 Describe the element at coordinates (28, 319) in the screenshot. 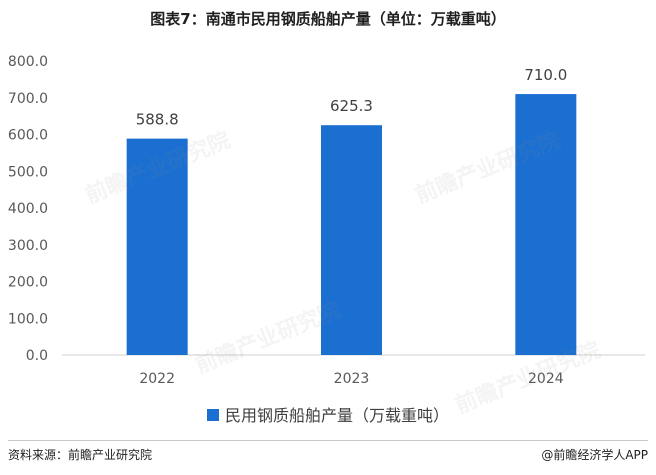

I see `y-tick-label: 100.0` at that location.